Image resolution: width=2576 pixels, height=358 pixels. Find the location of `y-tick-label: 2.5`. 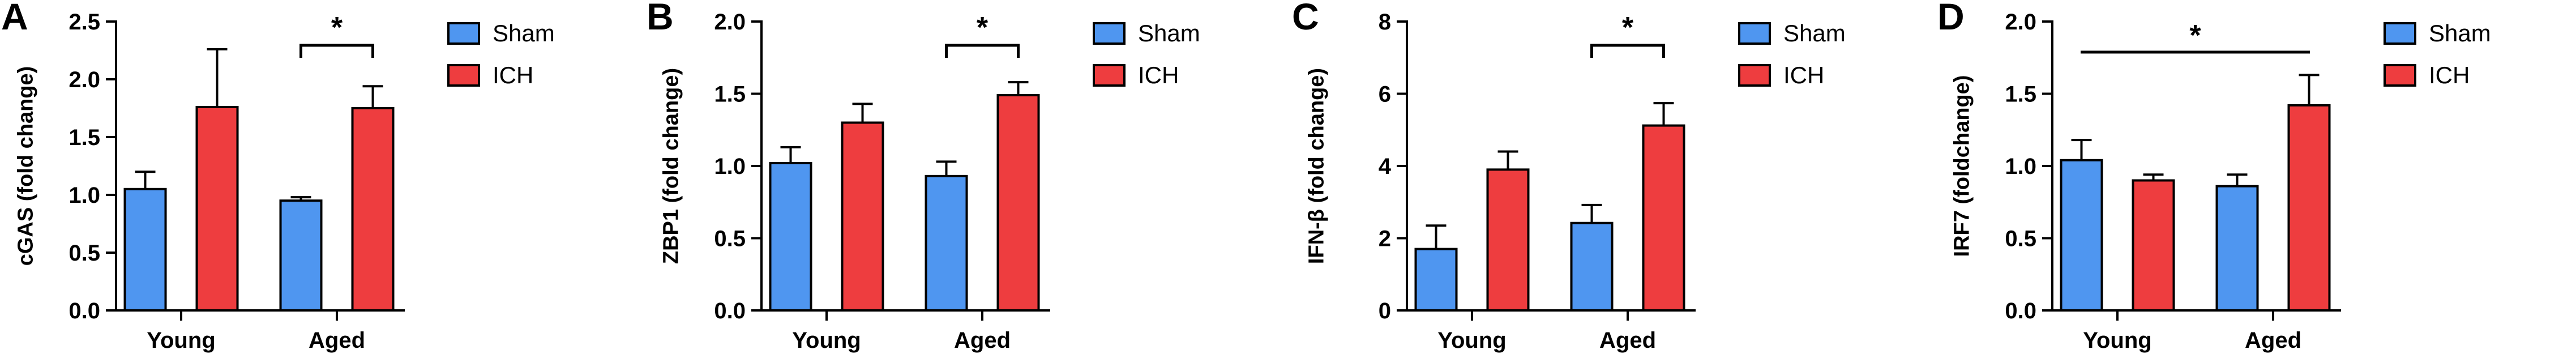

y-tick-label: 2.5 is located at coordinates (84, 22).